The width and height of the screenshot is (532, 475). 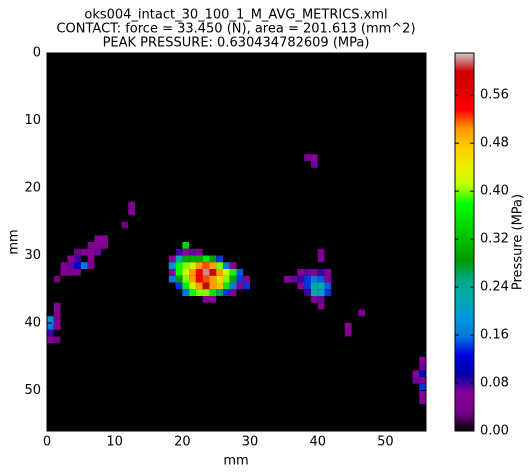 What do you see at coordinates (182, 442) in the screenshot?
I see `x-tick-label: 20` at bounding box center [182, 442].